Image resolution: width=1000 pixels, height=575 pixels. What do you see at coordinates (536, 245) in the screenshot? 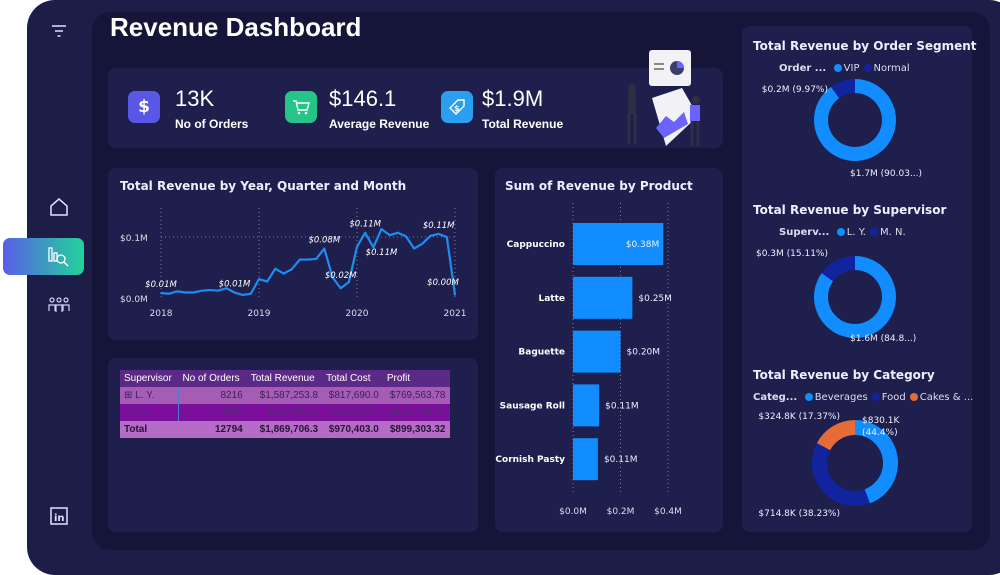
I see `category-label: Cappuccino` at bounding box center [536, 245].